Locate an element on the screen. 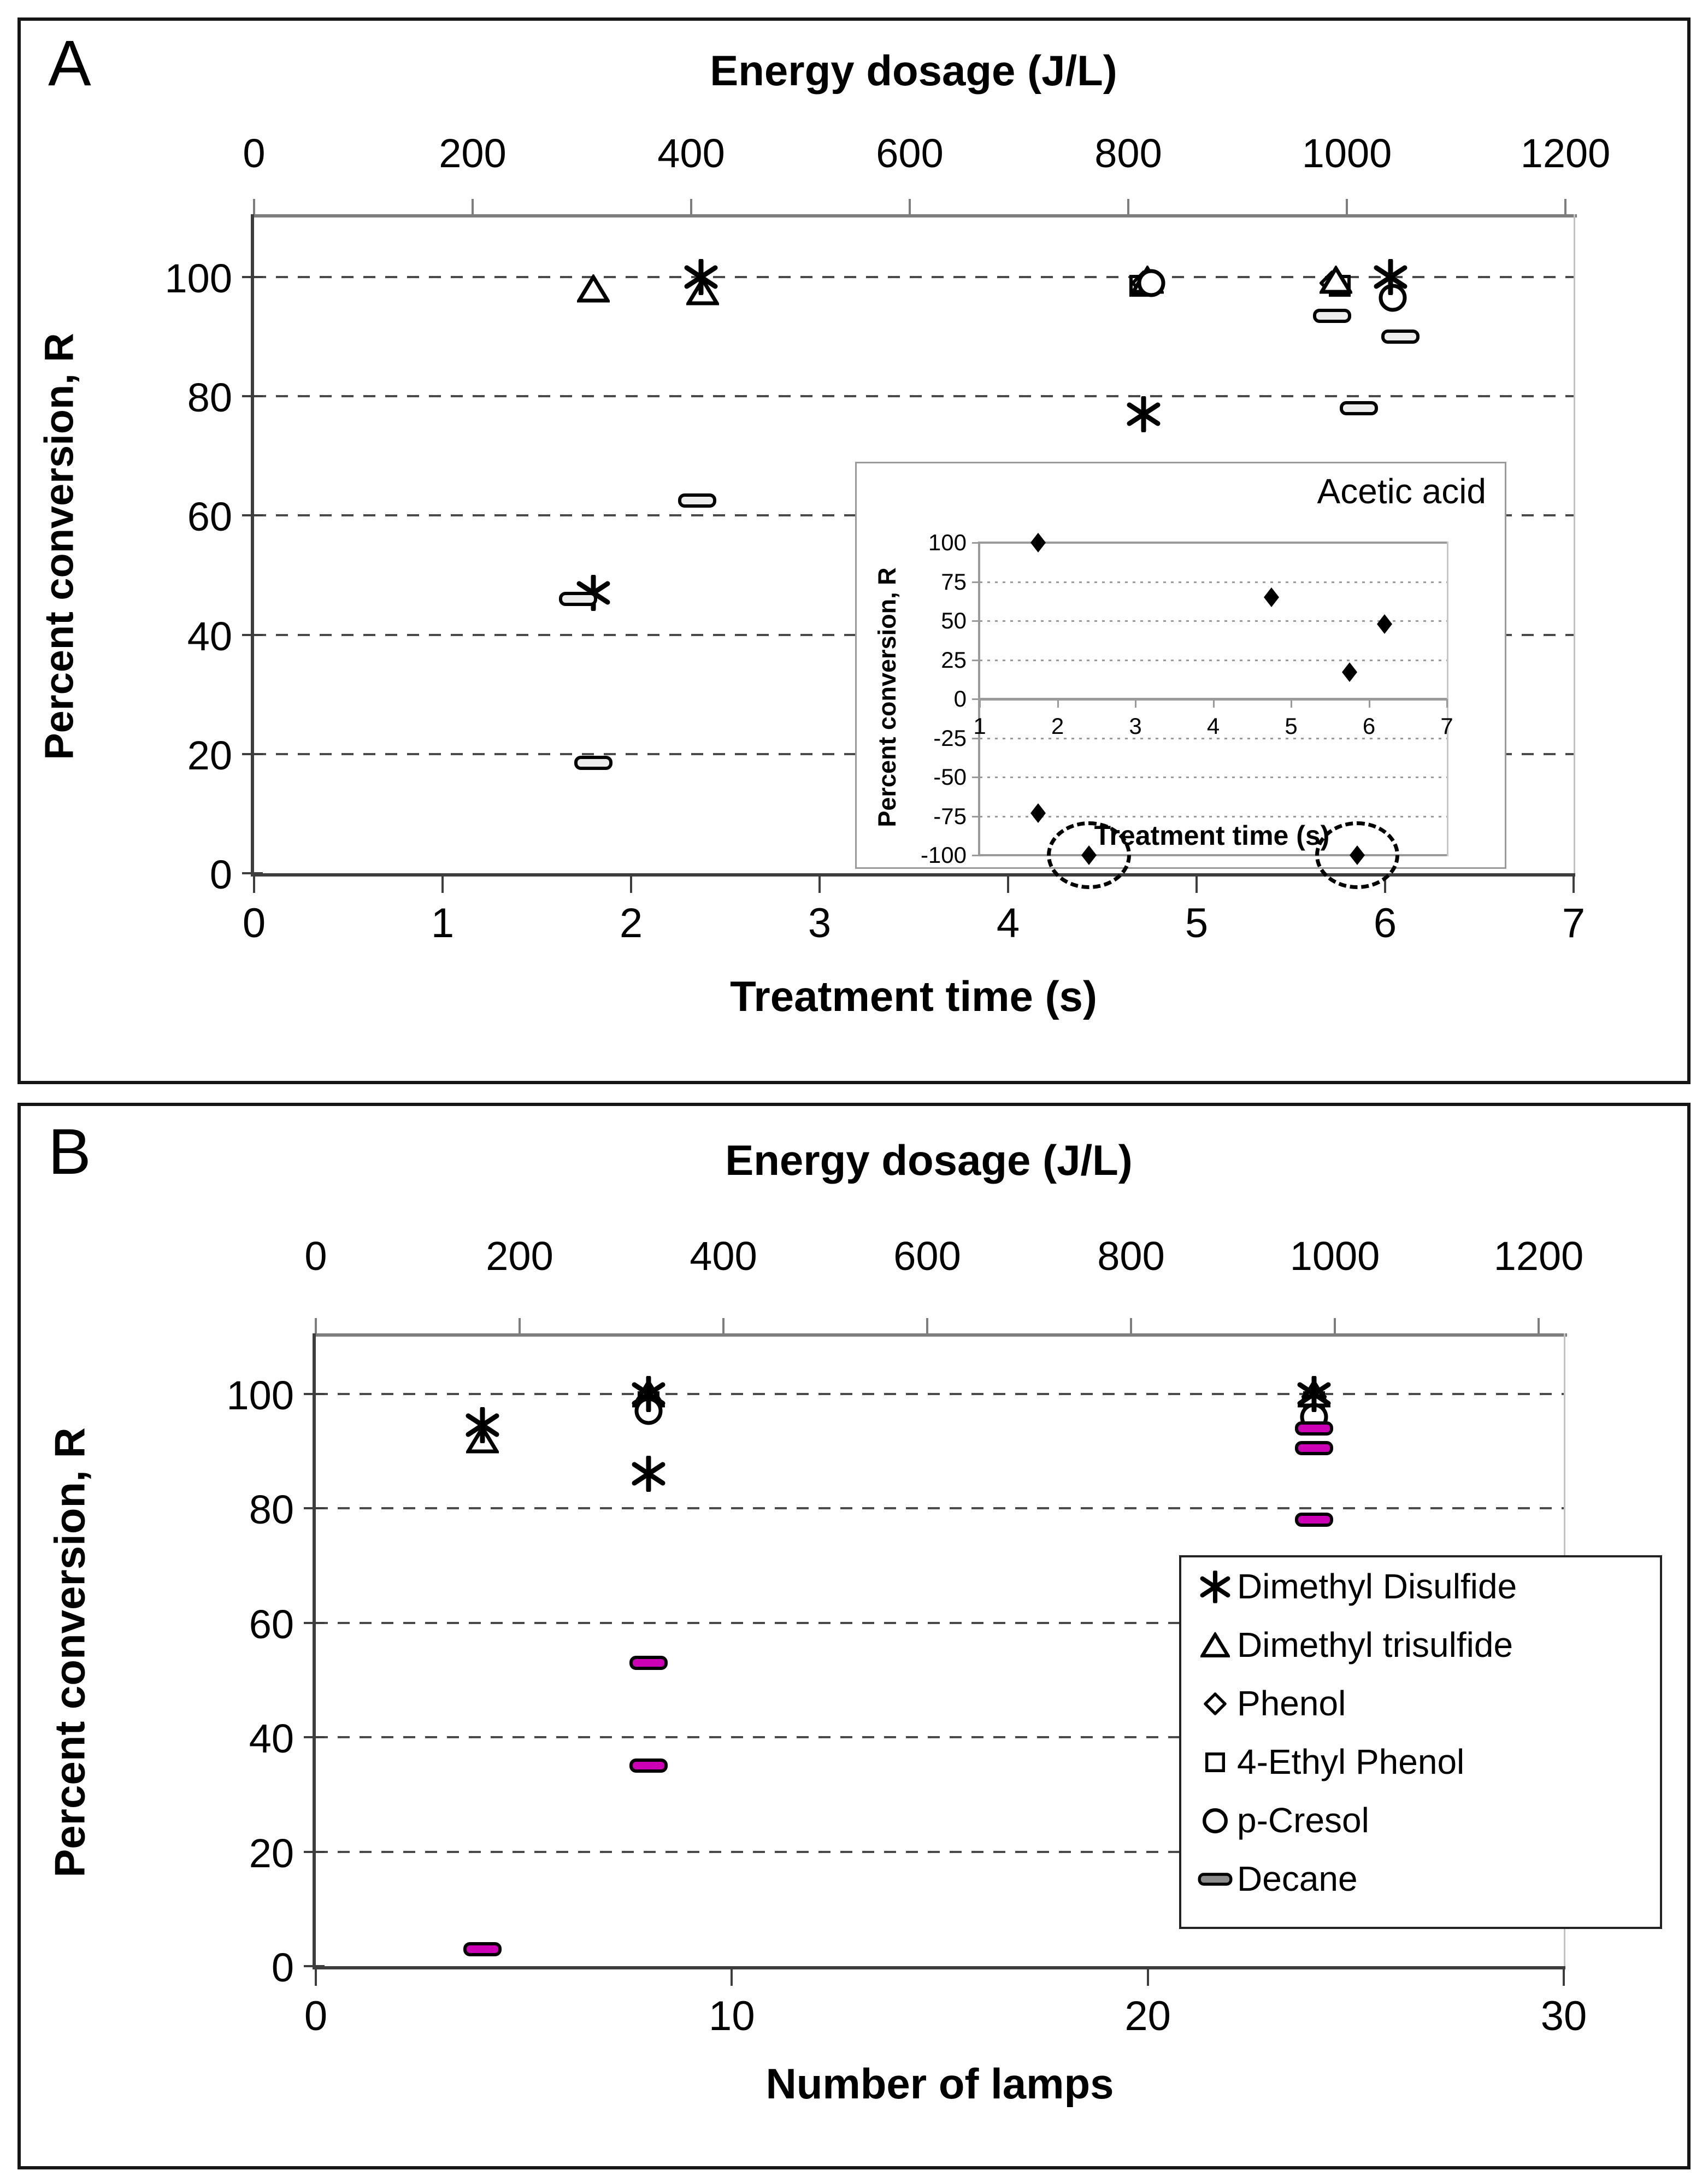  inset-y-tick-label: -100 is located at coordinates (943, 855).